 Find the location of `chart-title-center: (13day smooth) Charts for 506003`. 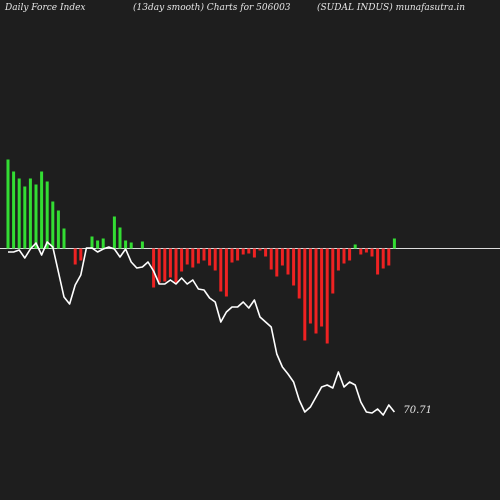

chart-title-center: (13day smooth) Charts for 506003 is located at coordinates (212, 8).